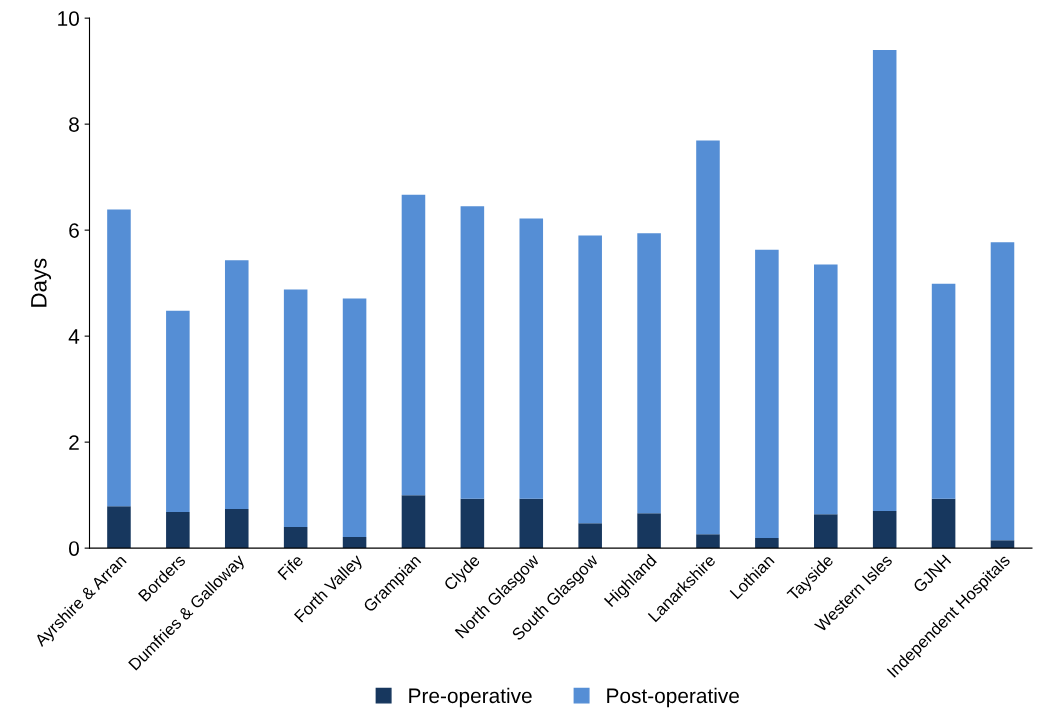 This screenshot has width=1053, height=726. Describe the element at coordinates (290, 567) in the screenshot. I see `x-tick-label: Fife` at that location.